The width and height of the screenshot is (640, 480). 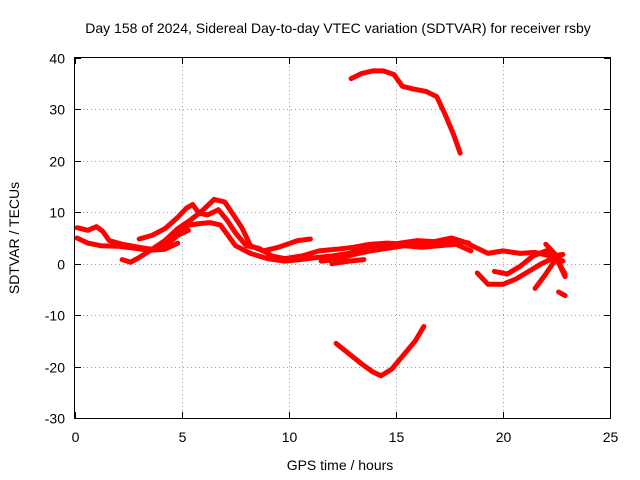 I want to click on y-tick-label: 0, so click(x=61, y=265).